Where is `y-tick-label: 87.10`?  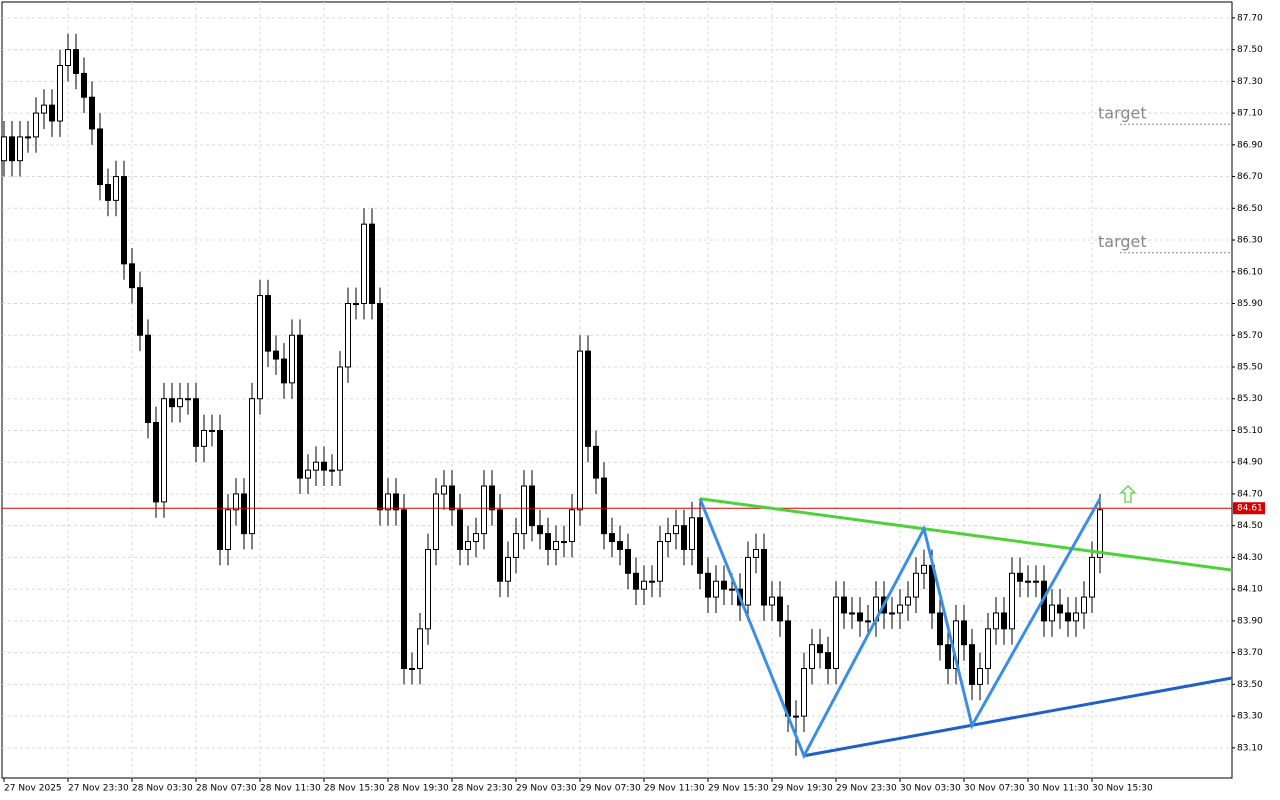 y-tick-label: 87.10 is located at coordinates (1250, 114).